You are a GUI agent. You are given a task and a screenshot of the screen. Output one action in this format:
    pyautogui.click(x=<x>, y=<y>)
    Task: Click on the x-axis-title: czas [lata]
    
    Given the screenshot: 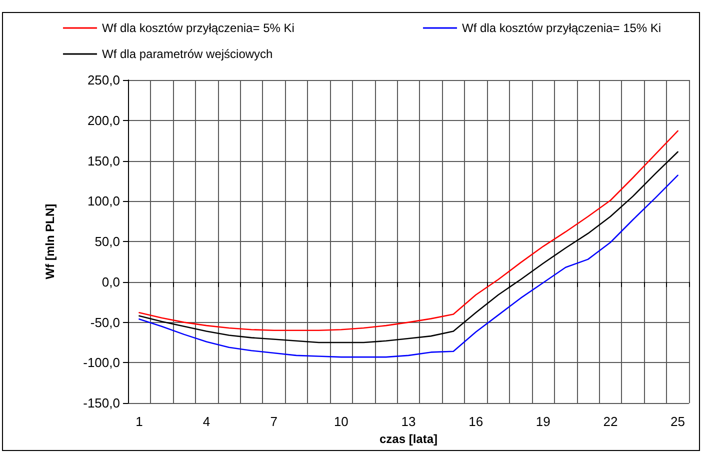 What is the action you would take?
    pyautogui.click(x=408, y=439)
    